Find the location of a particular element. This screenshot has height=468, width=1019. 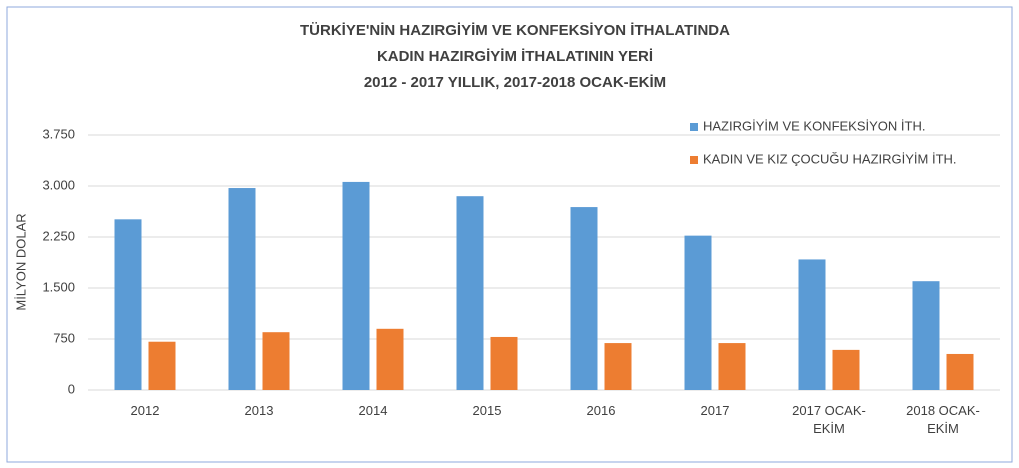

x-tick-label: 2014 is located at coordinates (373, 410).